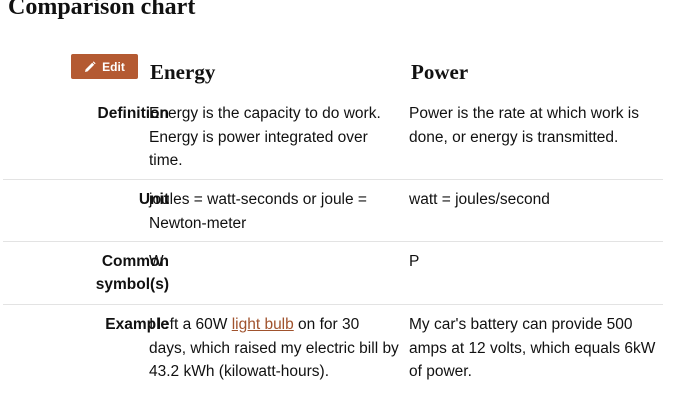 This screenshot has width=695, height=410. What do you see at coordinates (262, 324) in the screenshot?
I see `light-bulb-link: light bulb` at bounding box center [262, 324].